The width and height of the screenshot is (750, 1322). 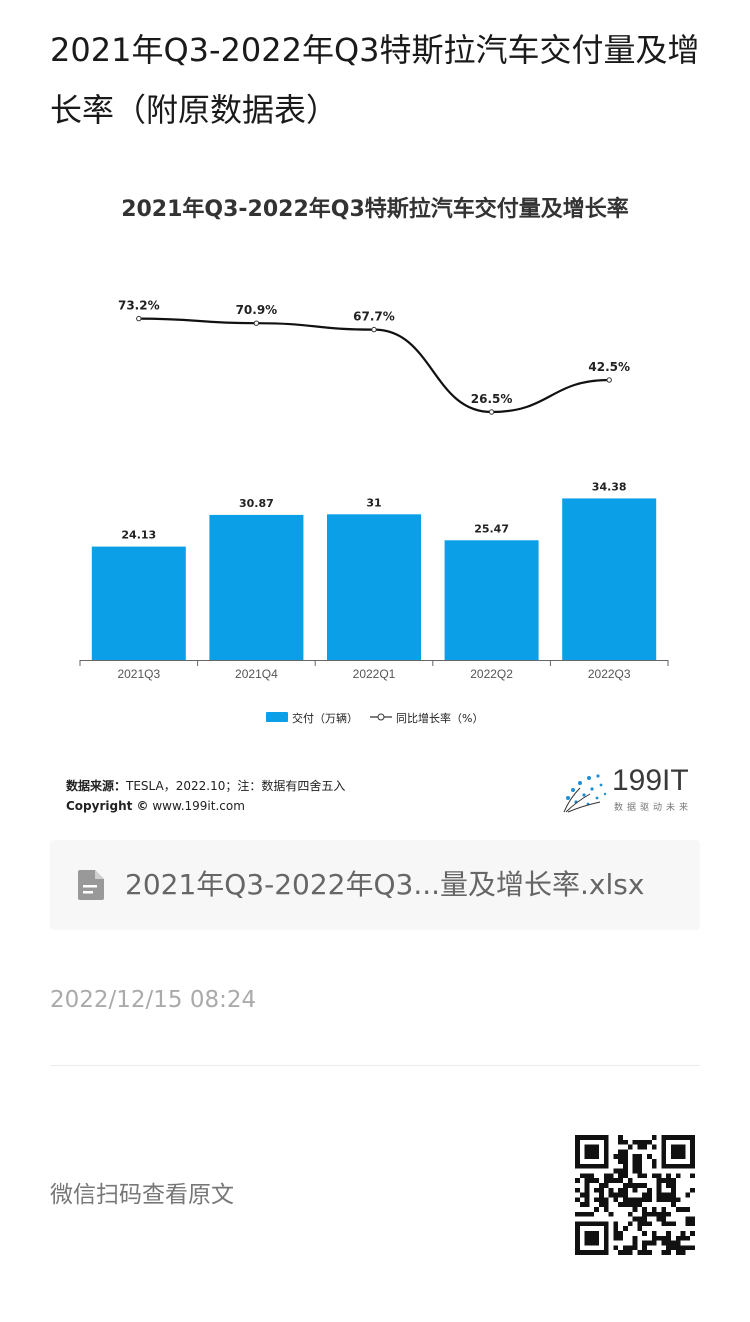 I want to click on logo-text: 199IT, so click(x=650, y=780).